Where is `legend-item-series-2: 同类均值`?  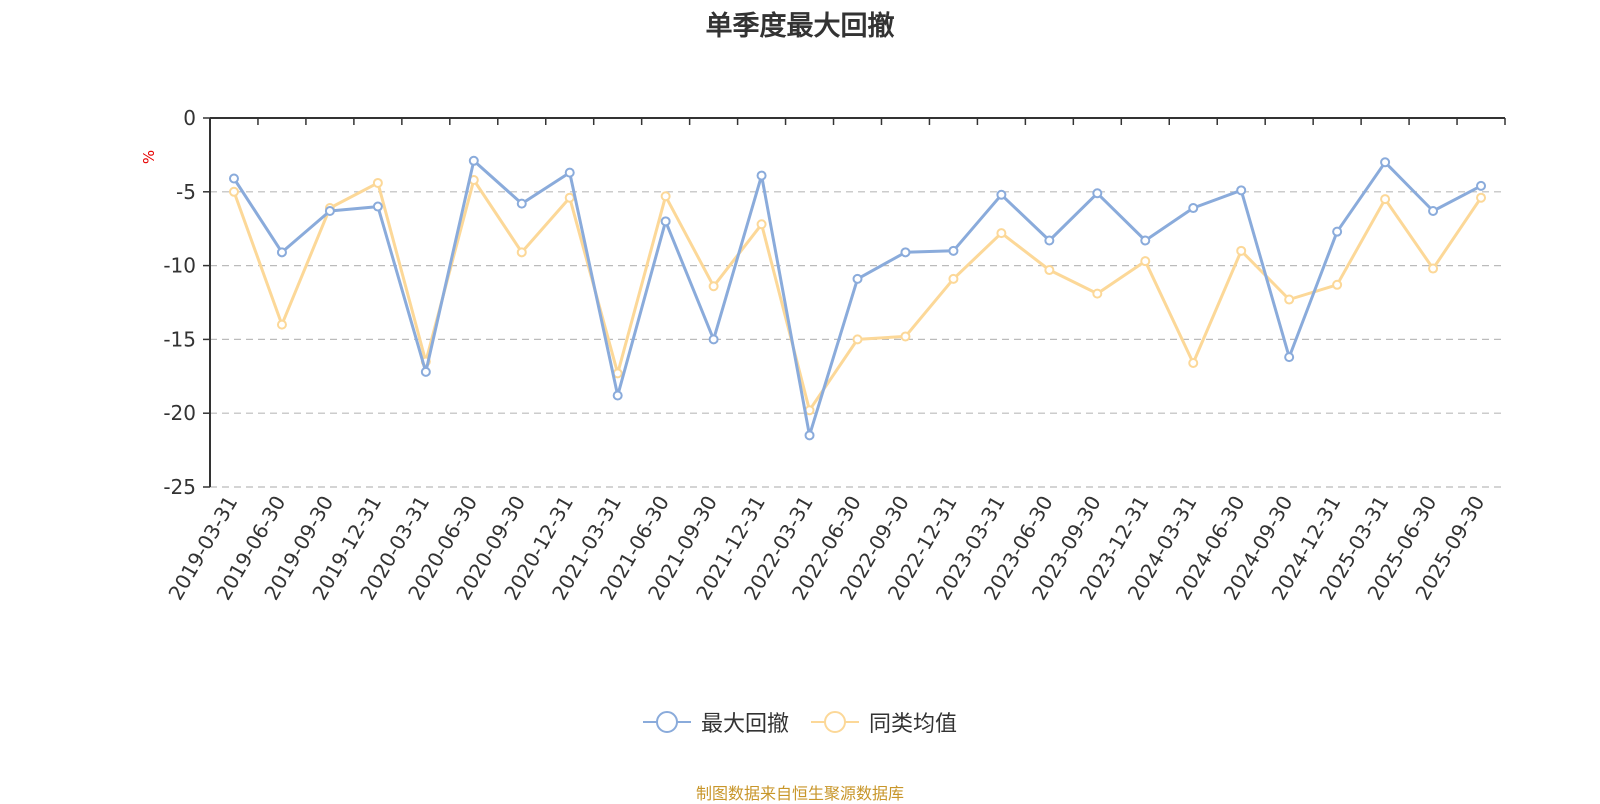 legend-item-series-2: 同类均值 is located at coordinates (884, 722).